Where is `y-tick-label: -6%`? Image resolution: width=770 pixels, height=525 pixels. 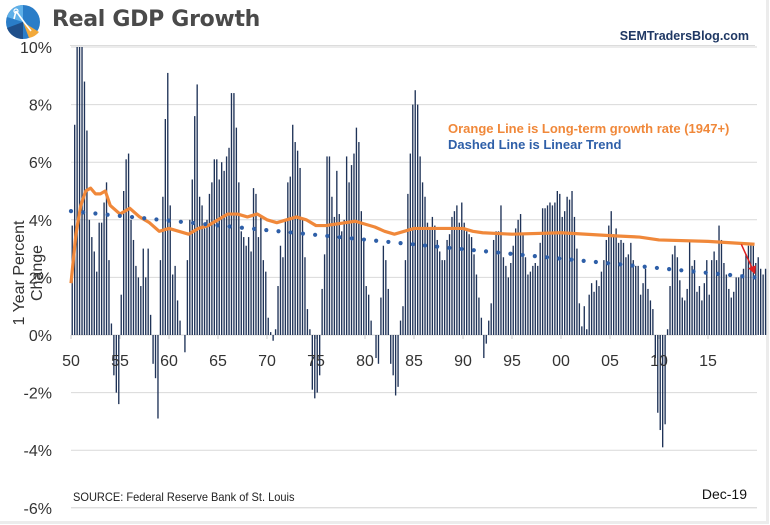 y-tick-label: -6% is located at coordinates (38, 509).